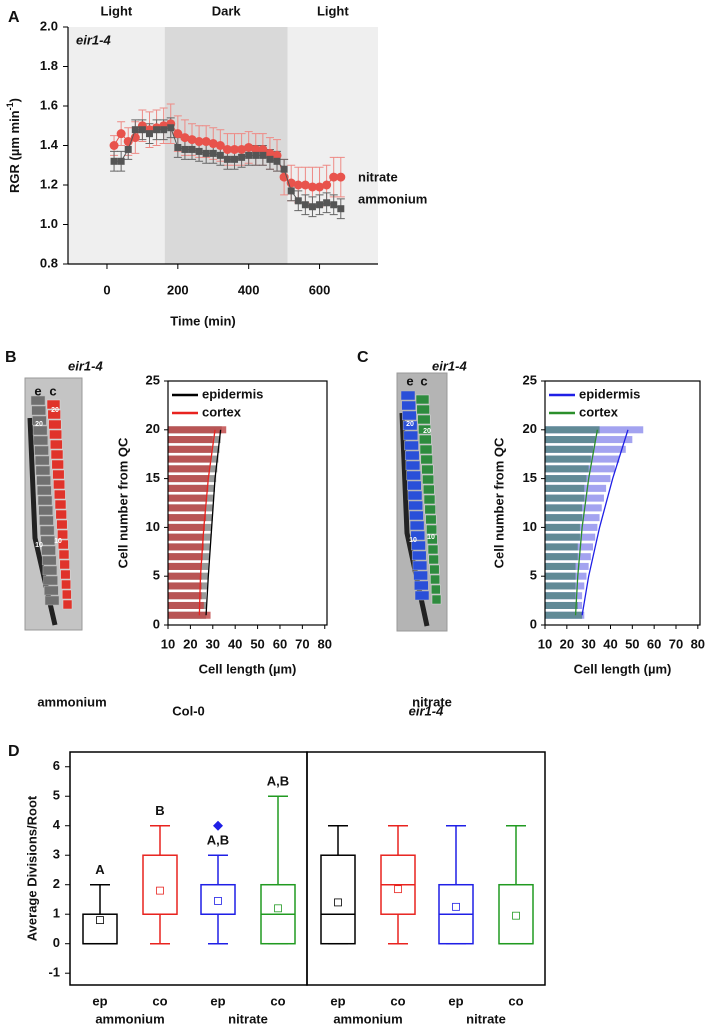 This screenshot has height=1027, width=709. I want to click on box, so click(160, 884).